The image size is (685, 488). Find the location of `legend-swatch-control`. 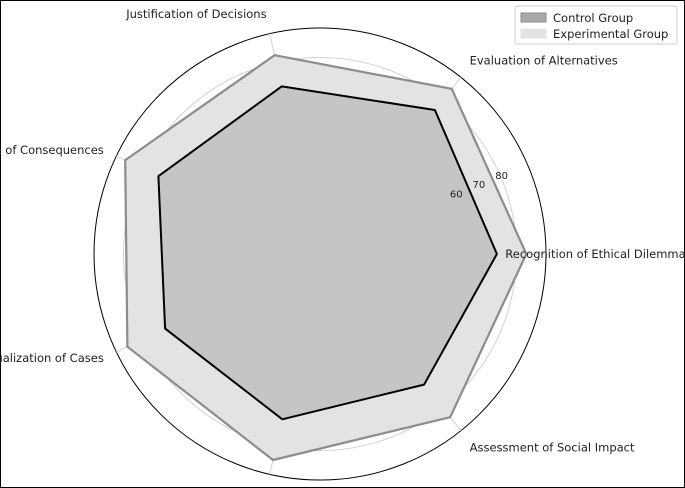

legend-swatch-control is located at coordinates (533, 17).